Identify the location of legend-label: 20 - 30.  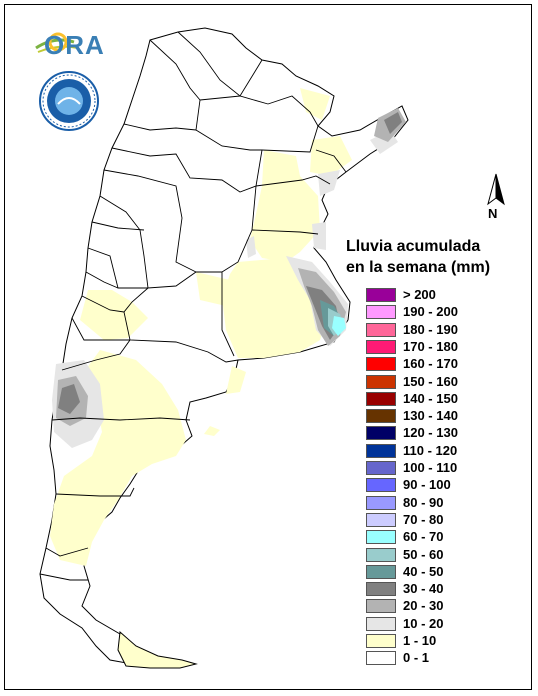
(423, 606).